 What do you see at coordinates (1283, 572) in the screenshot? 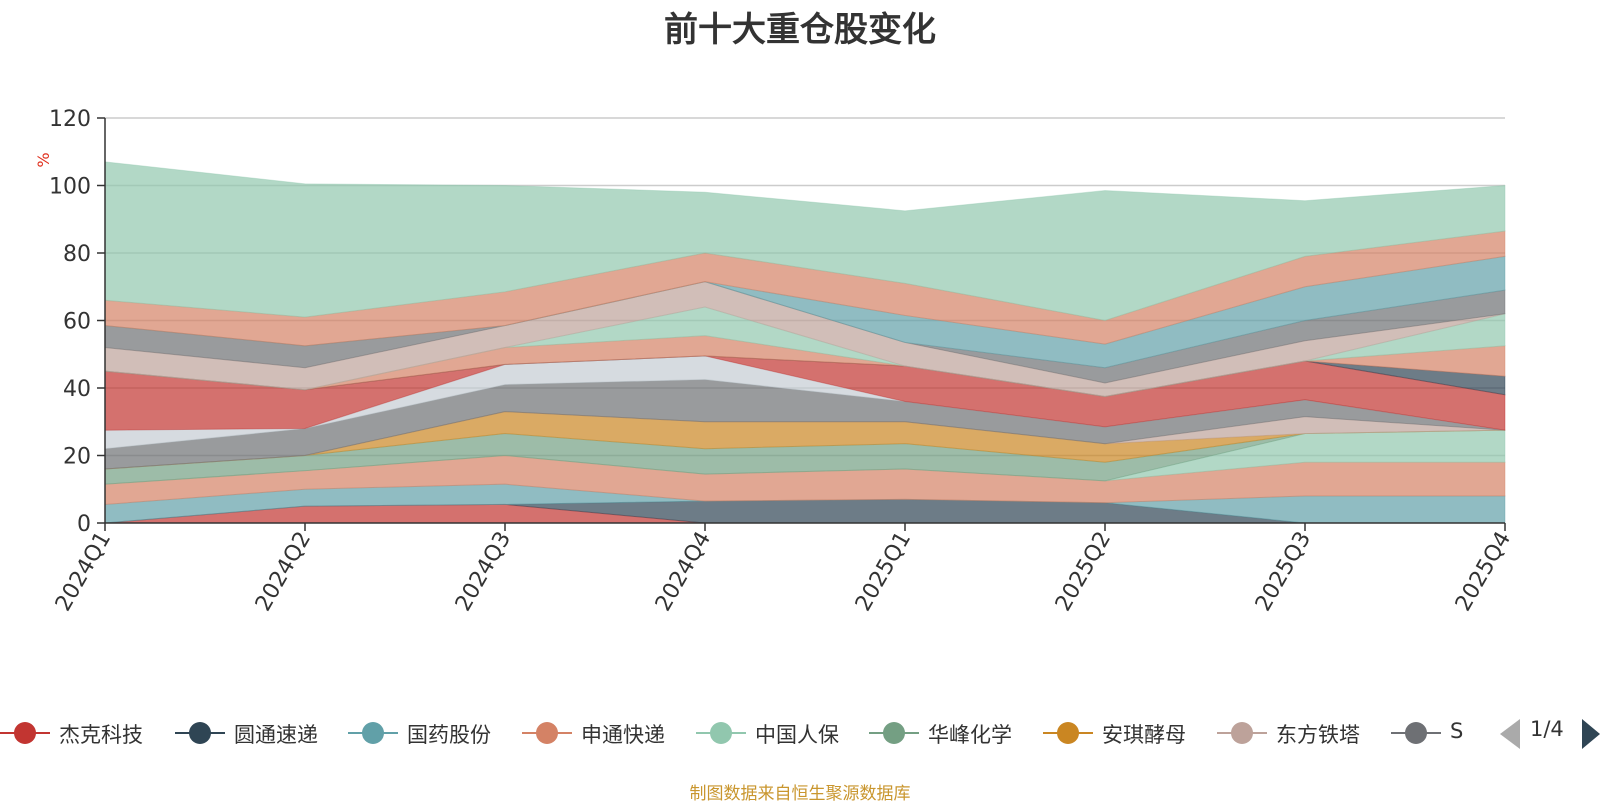
I see `x-tick-label-2025Q3: 2025Q3` at bounding box center [1283, 572].